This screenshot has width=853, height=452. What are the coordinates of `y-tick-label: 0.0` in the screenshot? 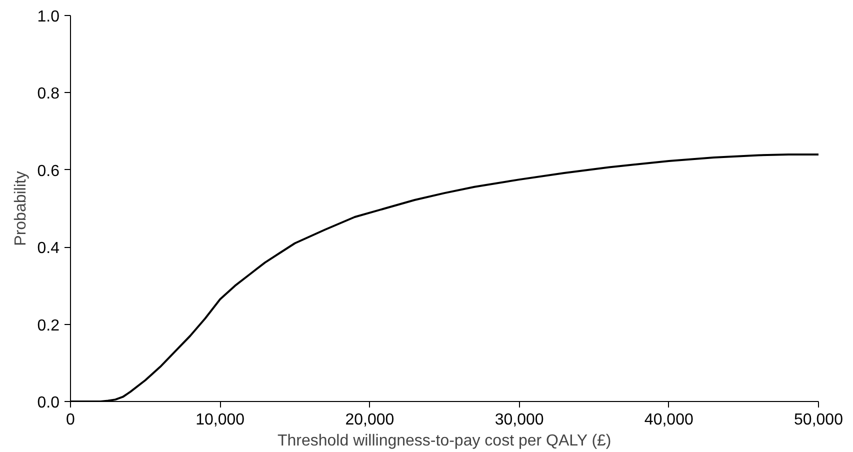 It's located at (48, 403).